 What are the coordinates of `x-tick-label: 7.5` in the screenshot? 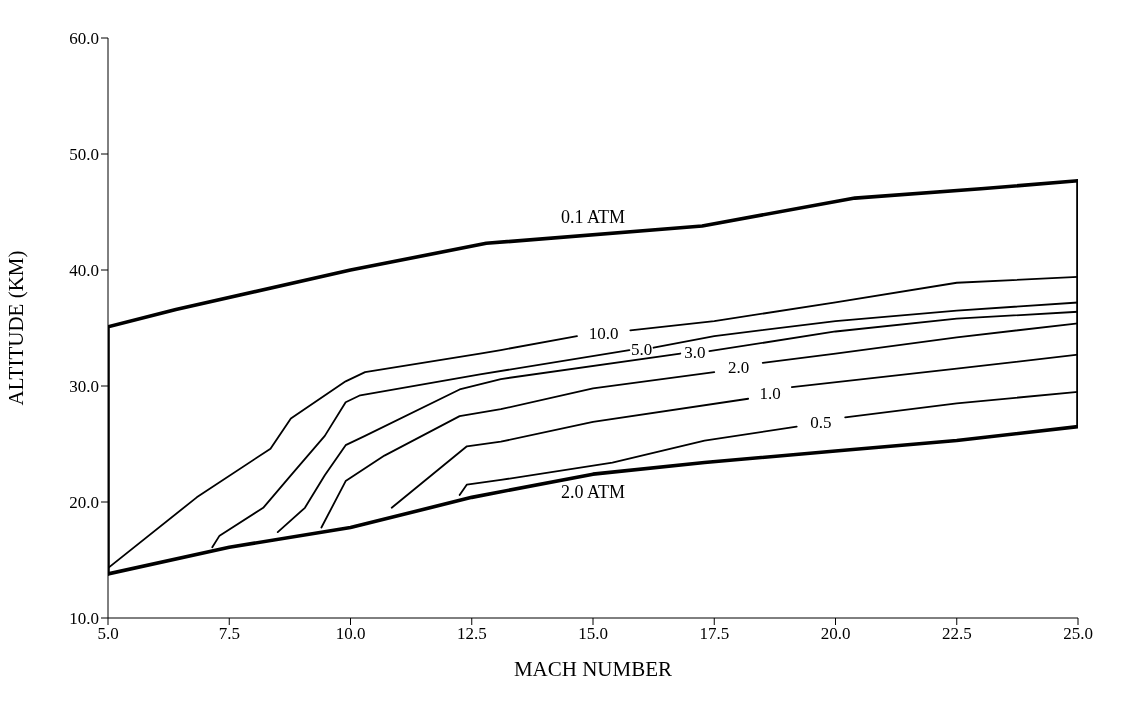 It's located at (229, 634).